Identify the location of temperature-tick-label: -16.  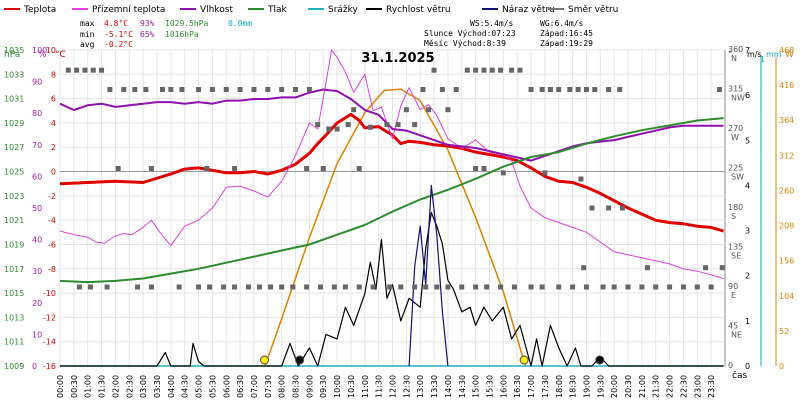
(49, 366).